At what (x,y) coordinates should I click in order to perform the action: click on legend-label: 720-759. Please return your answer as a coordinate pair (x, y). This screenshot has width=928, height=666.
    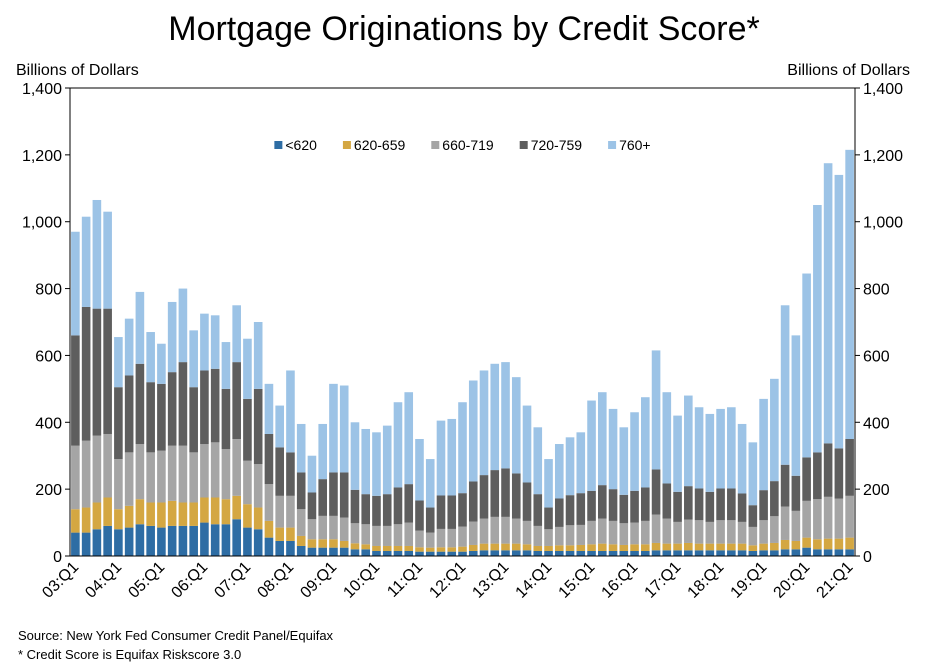
    Looking at the image, I should click on (557, 145).